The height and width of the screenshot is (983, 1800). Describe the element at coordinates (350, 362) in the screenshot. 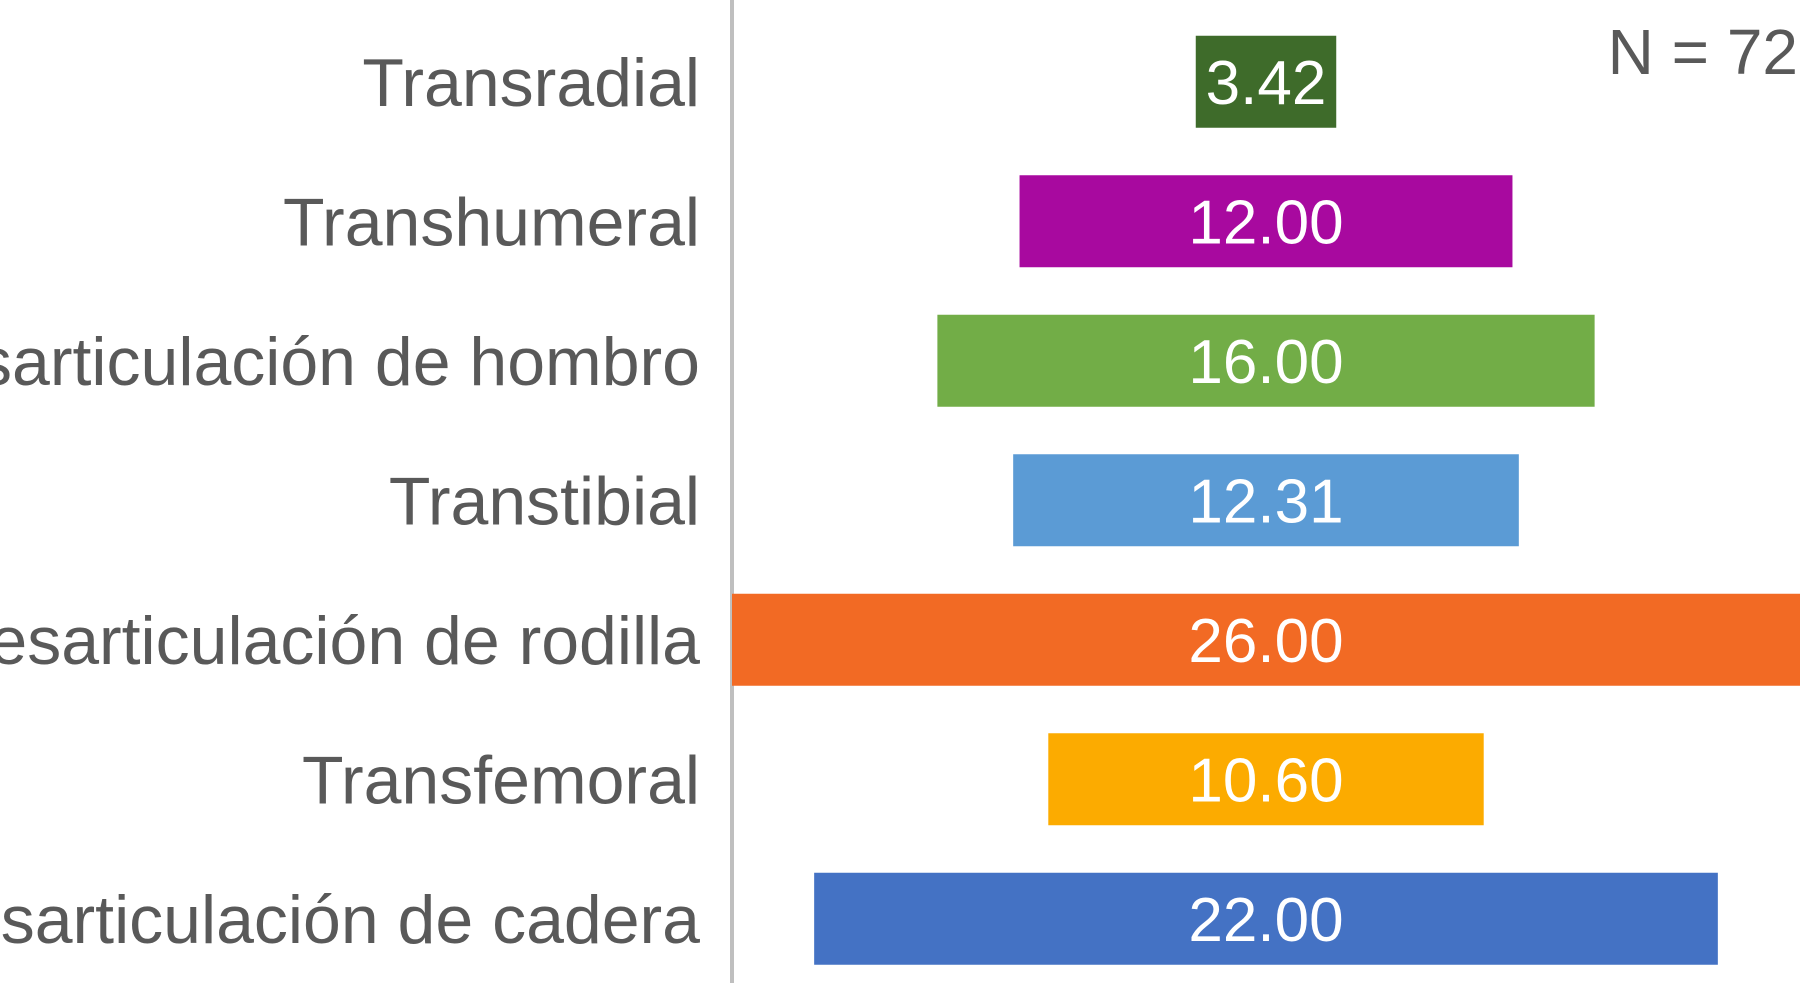

I see `category-label-2: Desarticulación de hombro` at that location.